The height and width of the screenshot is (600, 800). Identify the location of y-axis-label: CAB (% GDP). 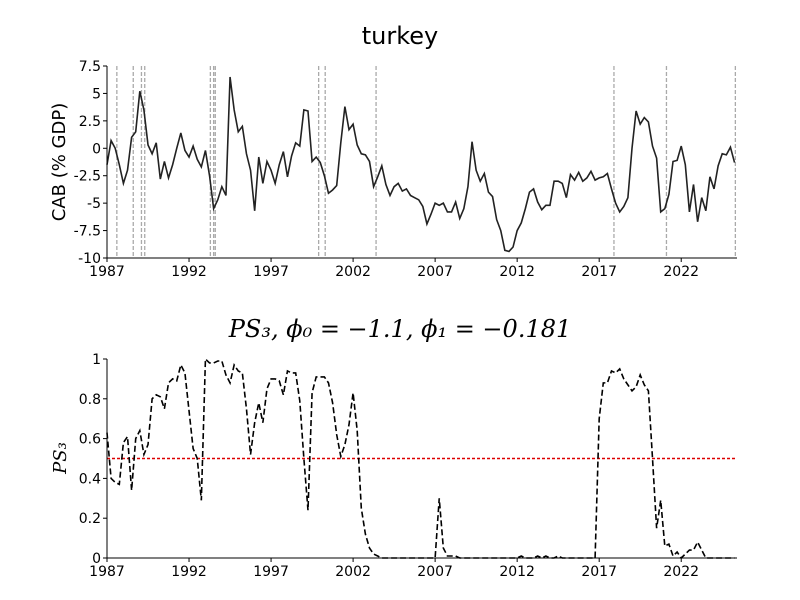
(59, 162).